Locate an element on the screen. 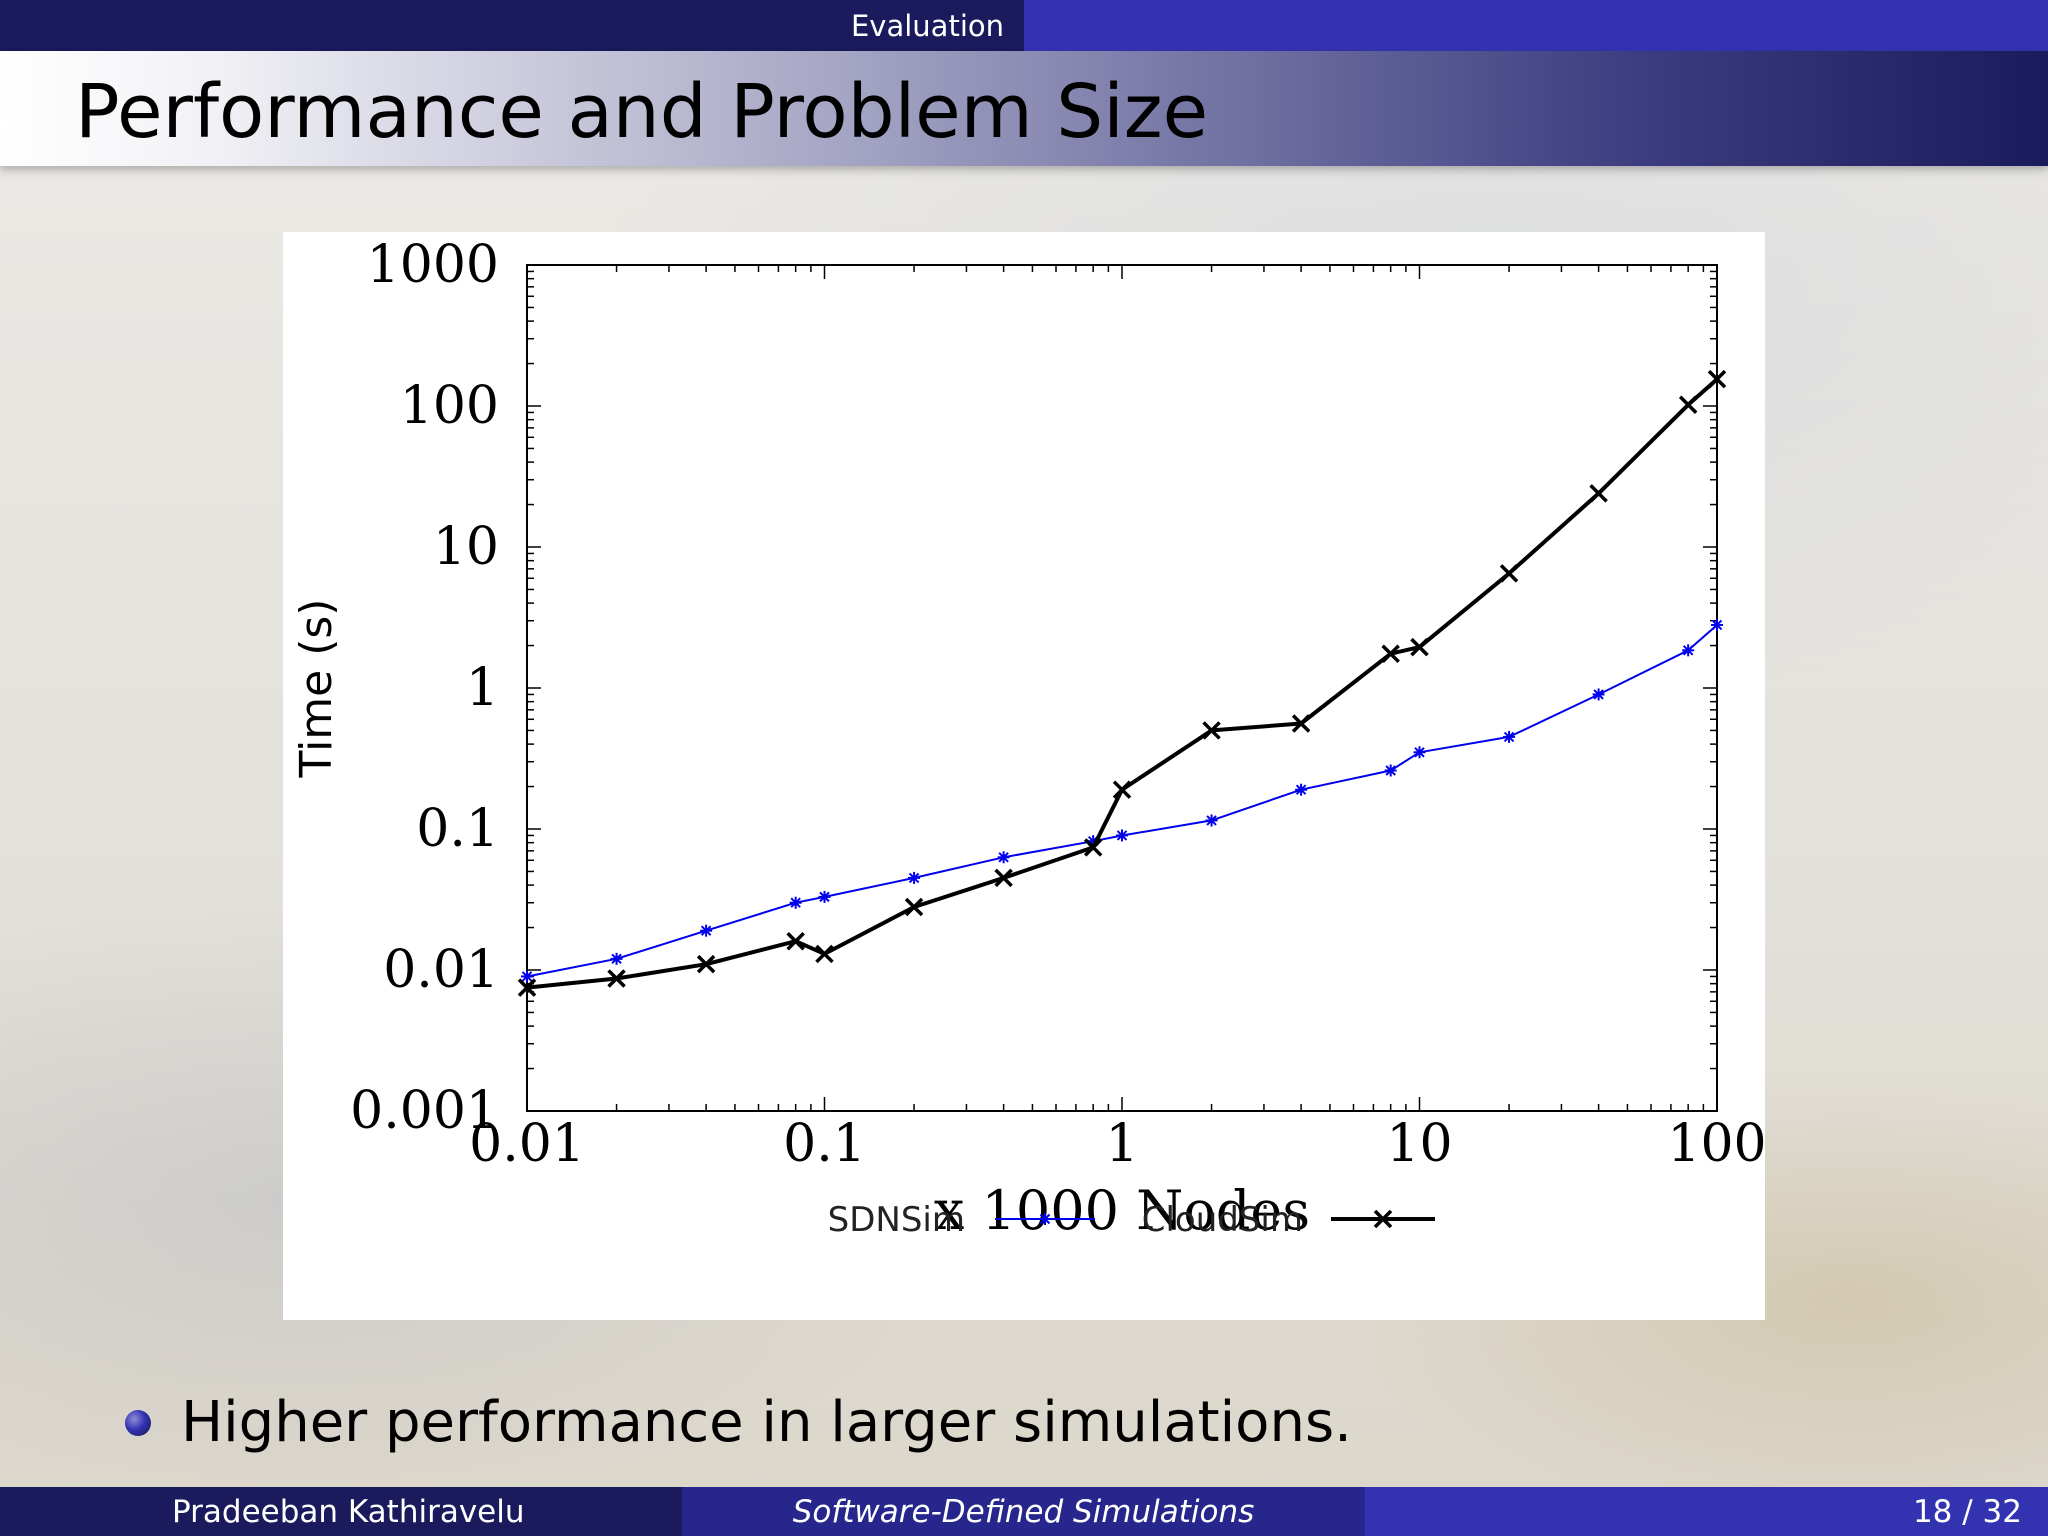 This screenshot has width=2048, height=1536. footer-talk-title: Software-Defined Simulations is located at coordinates (1023, 1511).